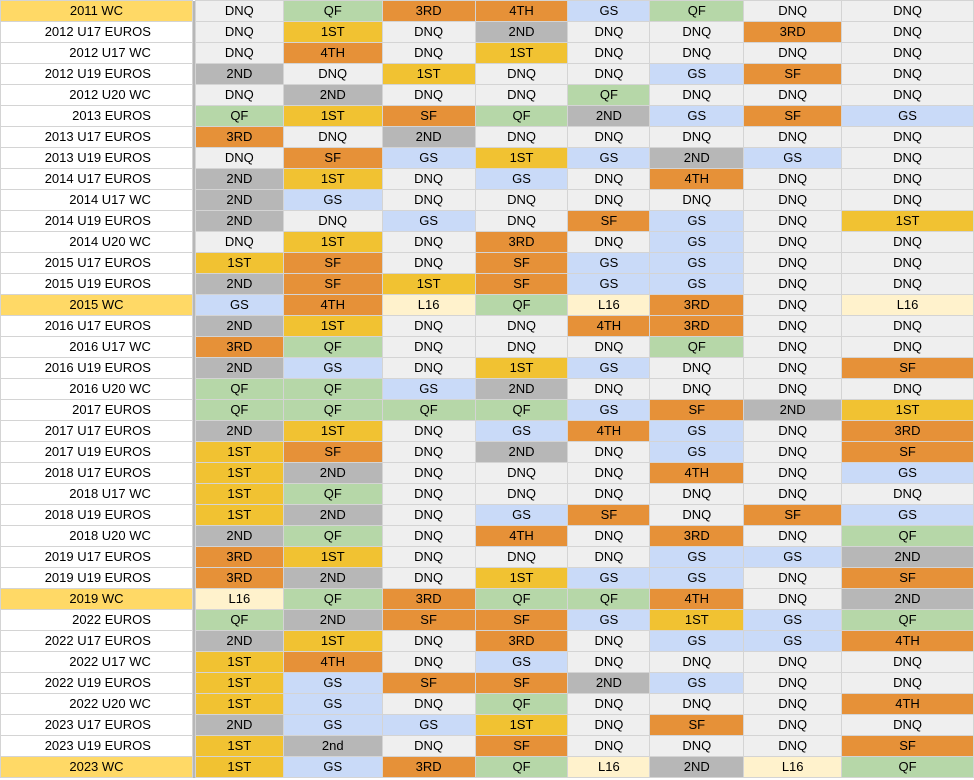 The width and height of the screenshot is (974, 780). What do you see at coordinates (96, 704) in the screenshot?
I see `tournament-label-cell: 2022 U20 WC` at bounding box center [96, 704].